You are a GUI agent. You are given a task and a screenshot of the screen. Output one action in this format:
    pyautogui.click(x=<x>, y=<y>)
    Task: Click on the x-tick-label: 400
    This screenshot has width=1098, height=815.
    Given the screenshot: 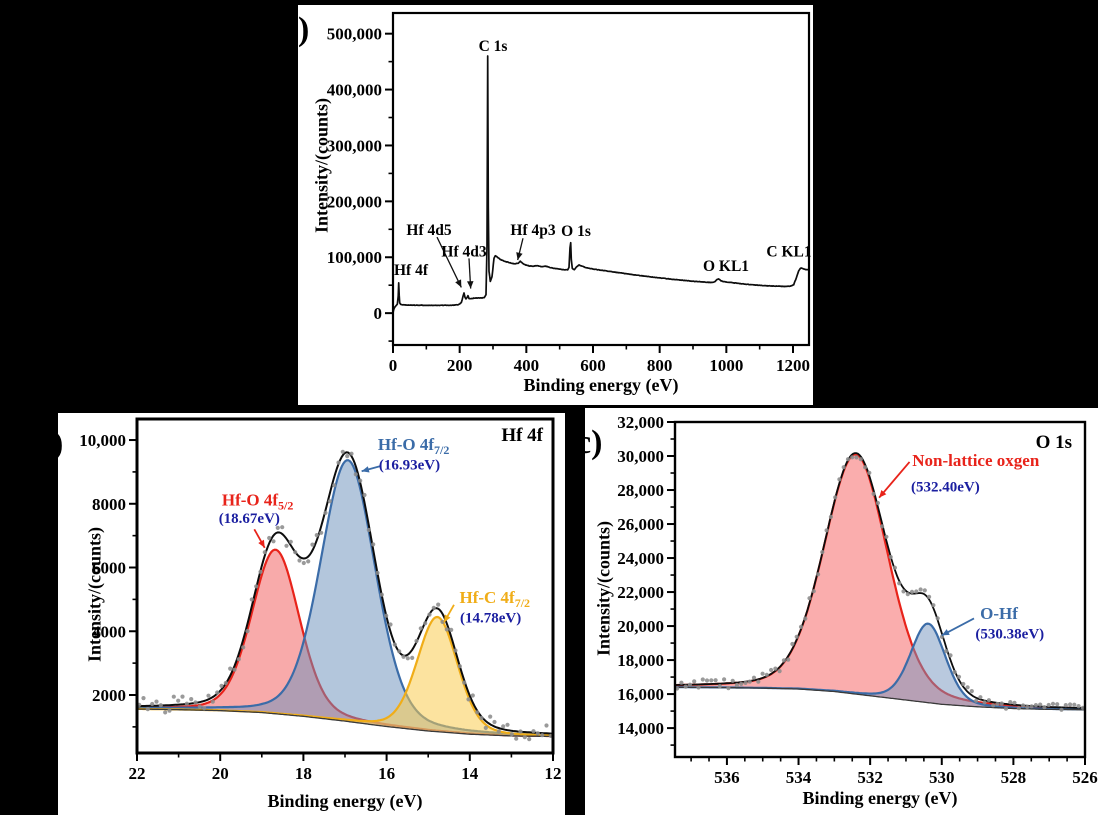 What is the action you would take?
    pyautogui.click(x=527, y=365)
    